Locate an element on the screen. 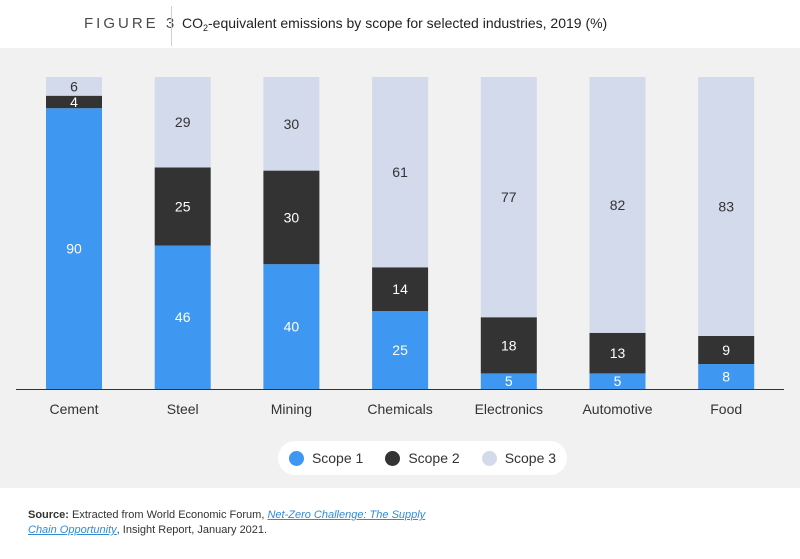 Image resolution: width=800 pixels, height=559 pixels. legend-item-scope3: Scope 3 is located at coordinates (519, 458).